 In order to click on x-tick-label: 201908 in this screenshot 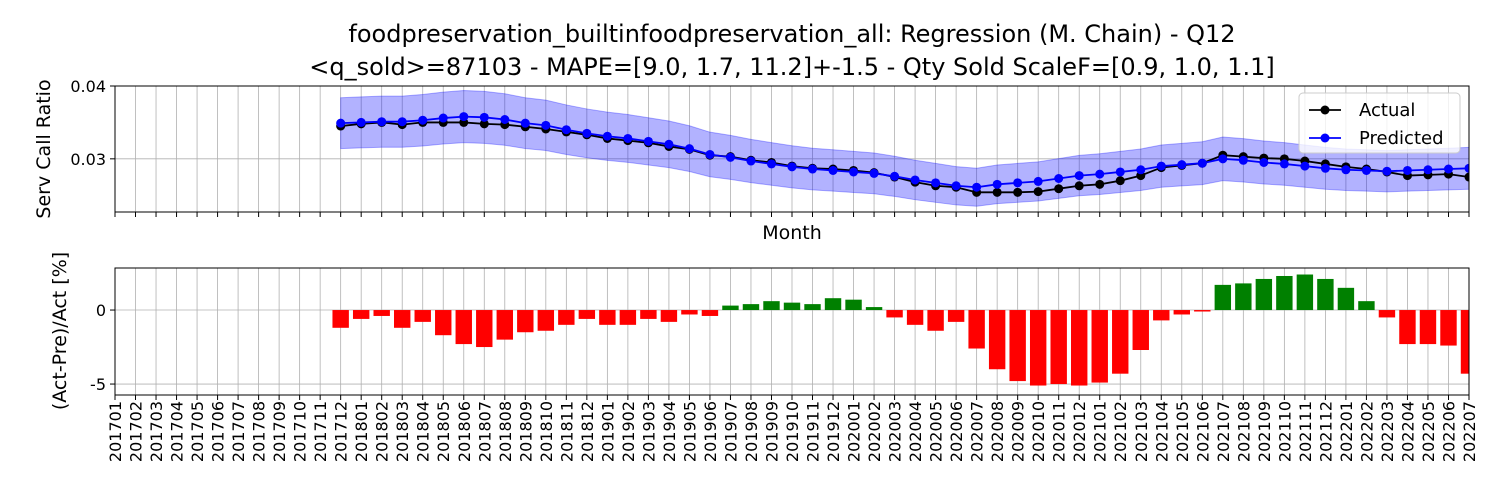, I will do `click(751, 431)`.